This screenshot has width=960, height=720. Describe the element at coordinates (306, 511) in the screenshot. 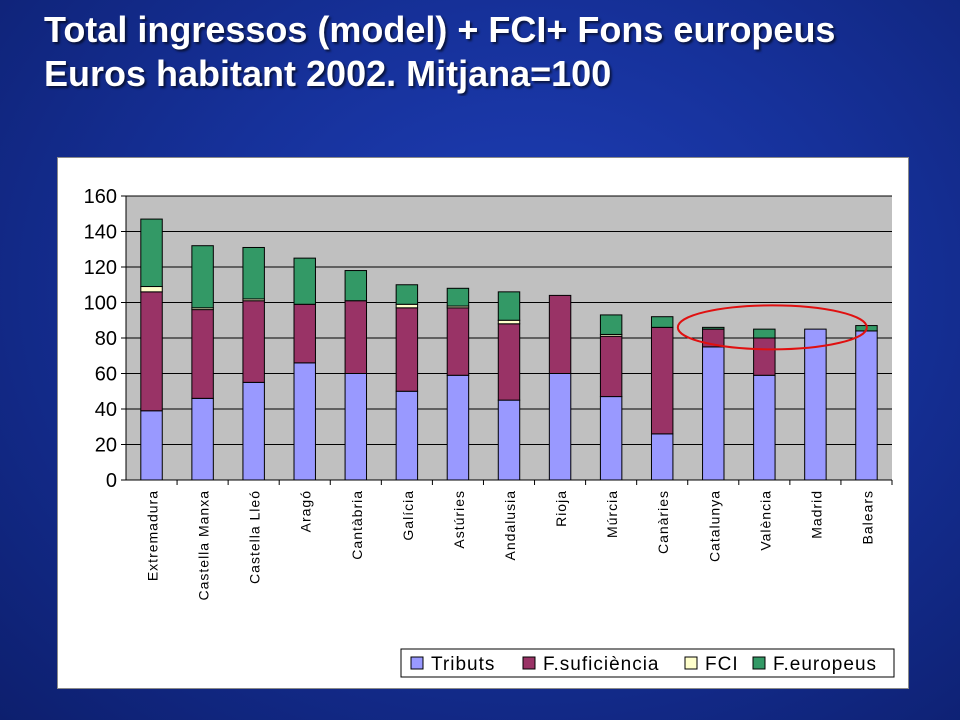

I see `x-tick-label: Aragó` at that location.